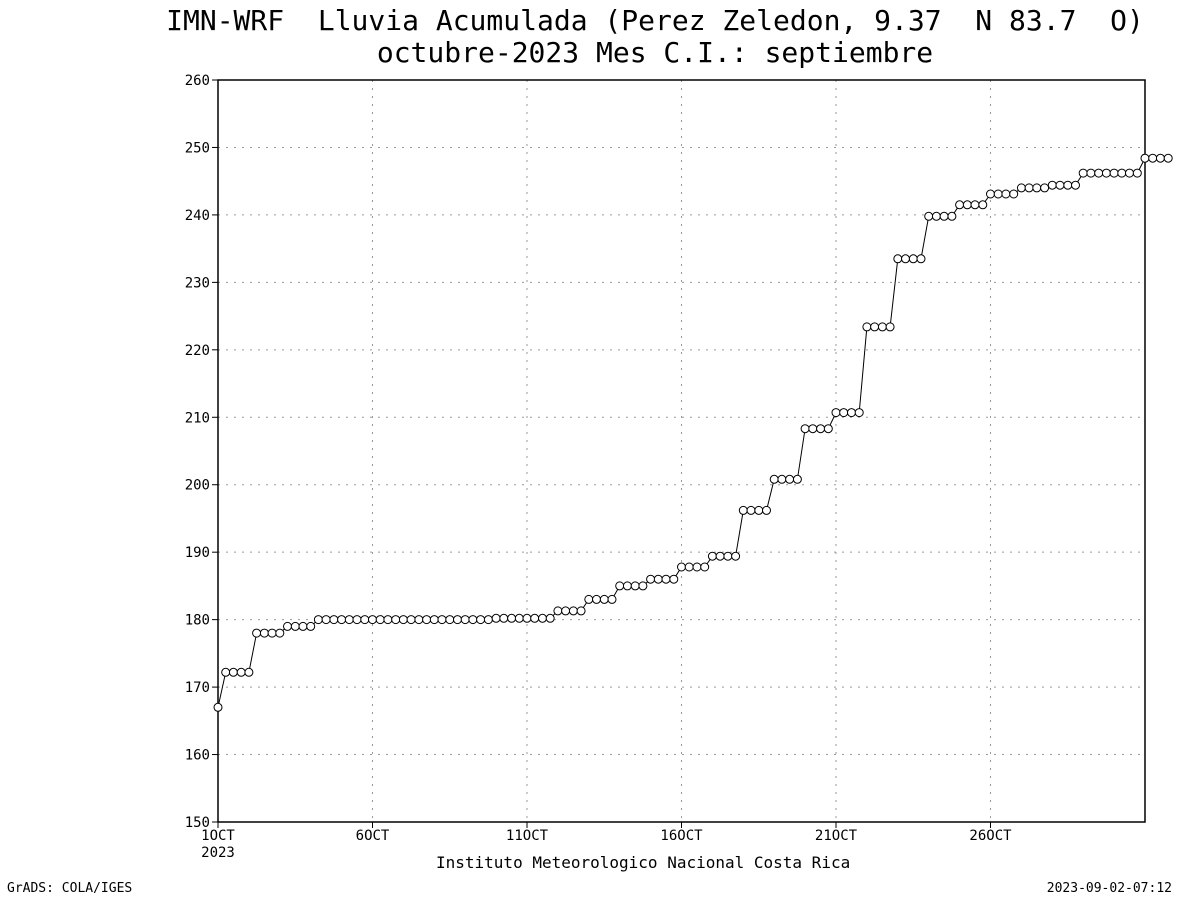 Image resolution: width=1200 pixels, height=900 pixels. I want to click on y-tick-label: 220, so click(197, 351).